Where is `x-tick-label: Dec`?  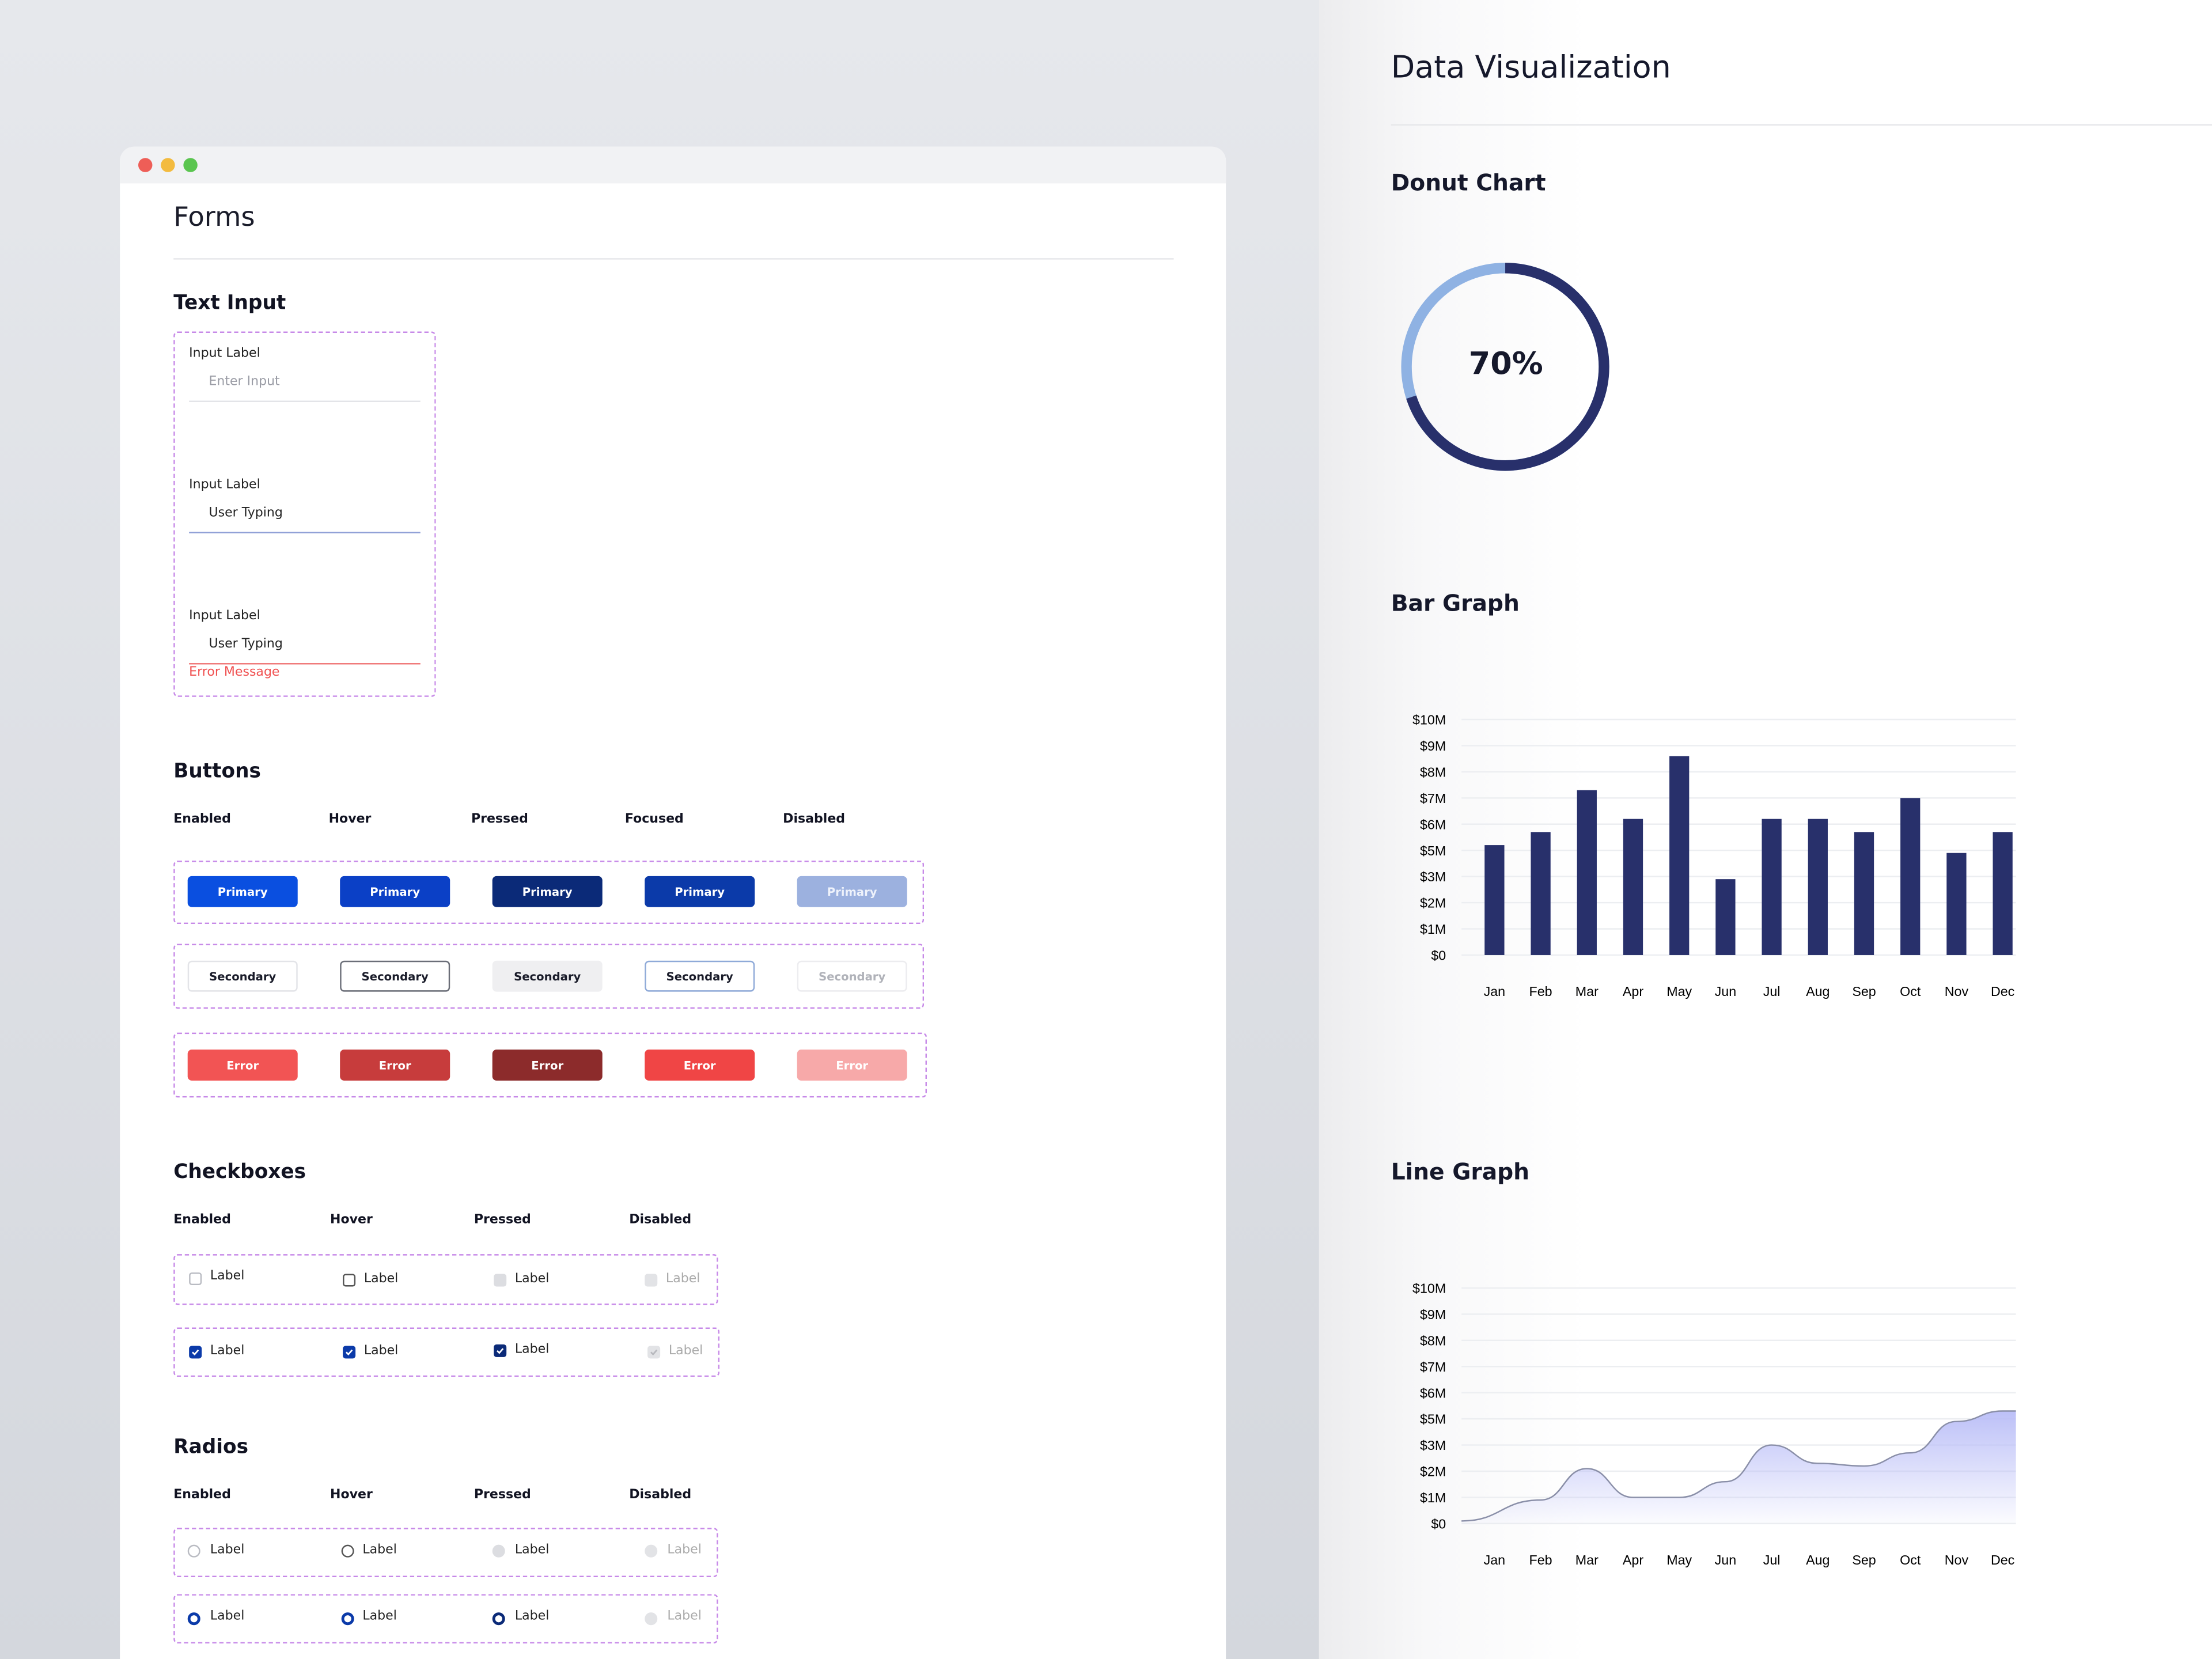
x-tick-label: Dec is located at coordinates (2003, 1559).